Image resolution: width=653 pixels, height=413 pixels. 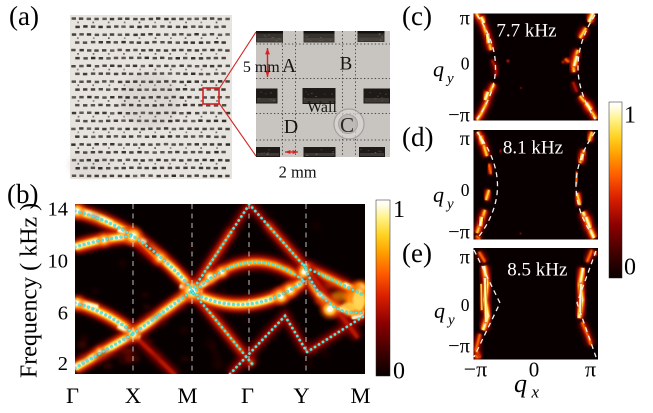 What do you see at coordinates (417, 253) in the screenshot?
I see `svg-text: (e)` at bounding box center [417, 253].